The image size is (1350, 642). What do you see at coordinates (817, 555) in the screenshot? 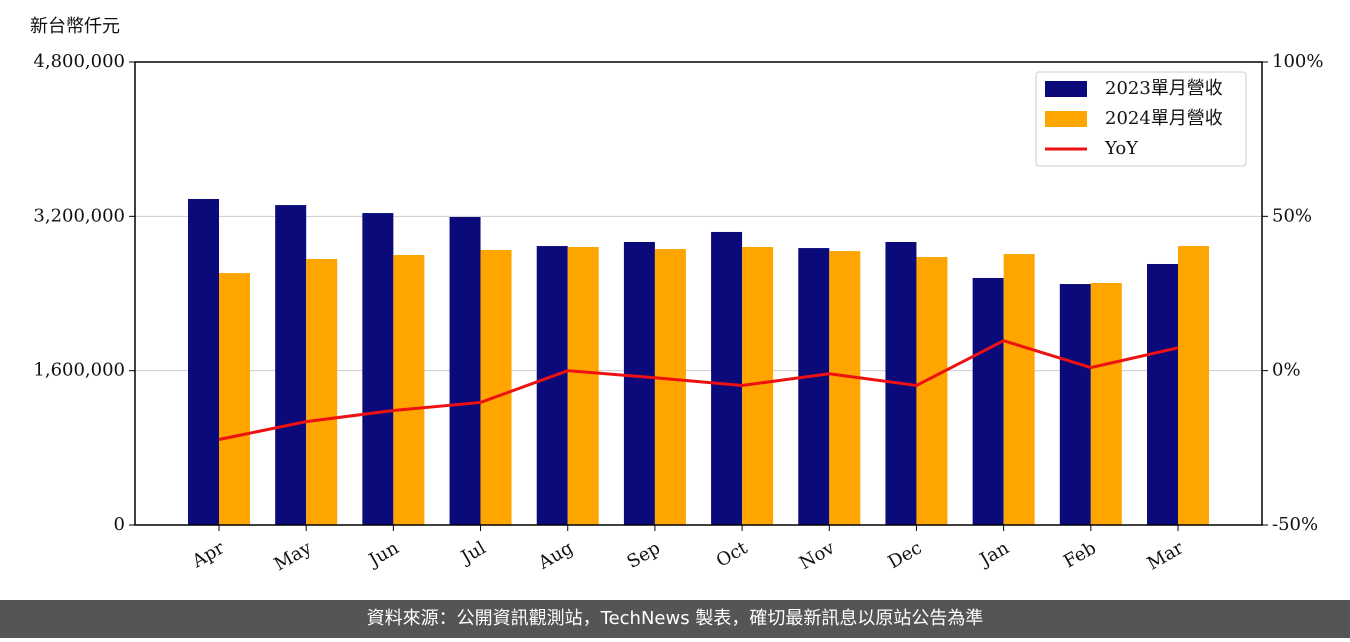
I see `x-tick-label: Nov` at bounding box center [817, 555].